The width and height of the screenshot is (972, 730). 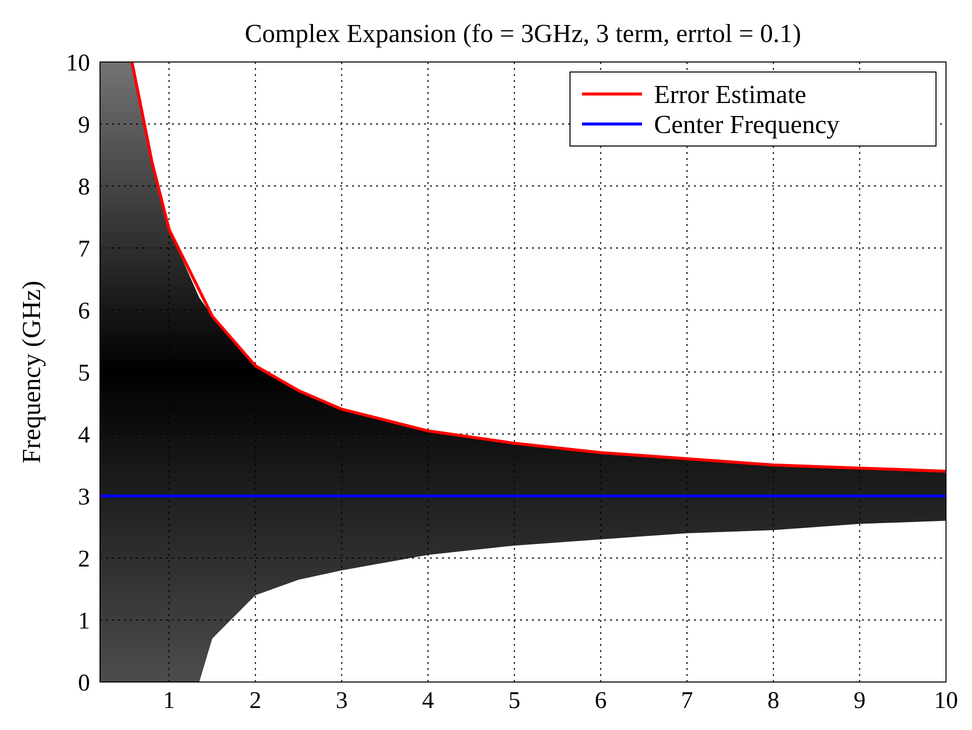 I want to click on y-tick-label: 7, so click(x=84, y=249).